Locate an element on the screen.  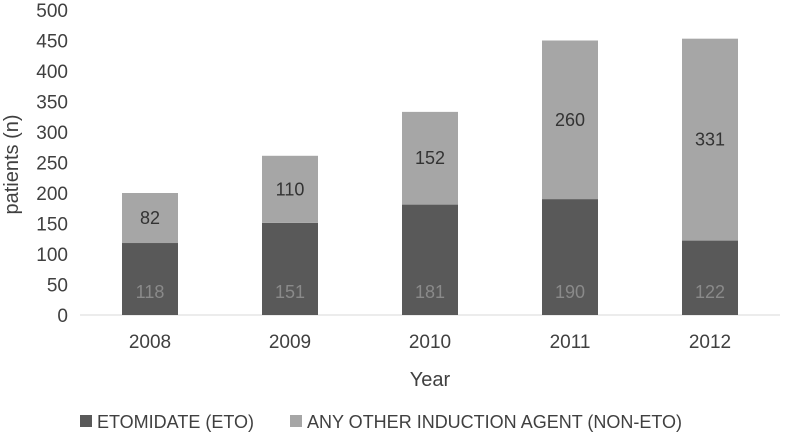
legend-label: ANY OTHER INDUCTION AGENT (NON-ETO) is located at coordinates (494, 422).